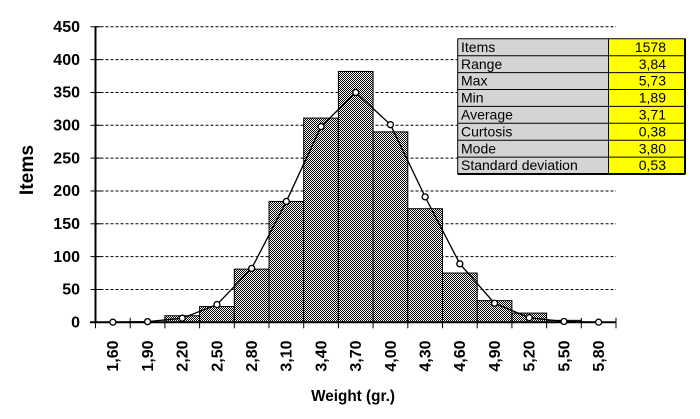  Describe the element at coordinates (287, 355) in the screenshot. I see `svg-text: 3,10` at that location.